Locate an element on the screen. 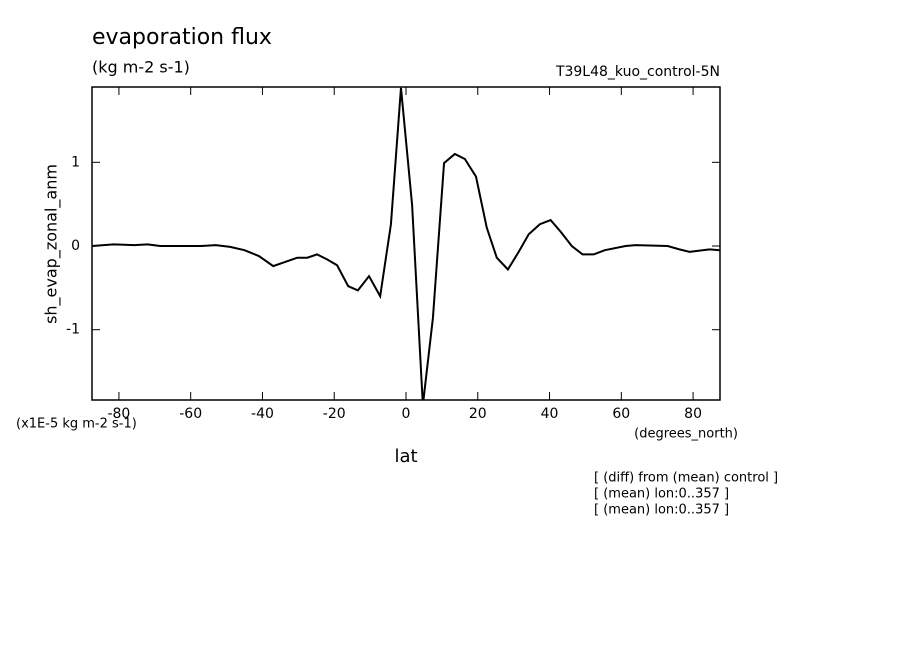  x-tick-label: -60 is located at coordinates (190, 414).